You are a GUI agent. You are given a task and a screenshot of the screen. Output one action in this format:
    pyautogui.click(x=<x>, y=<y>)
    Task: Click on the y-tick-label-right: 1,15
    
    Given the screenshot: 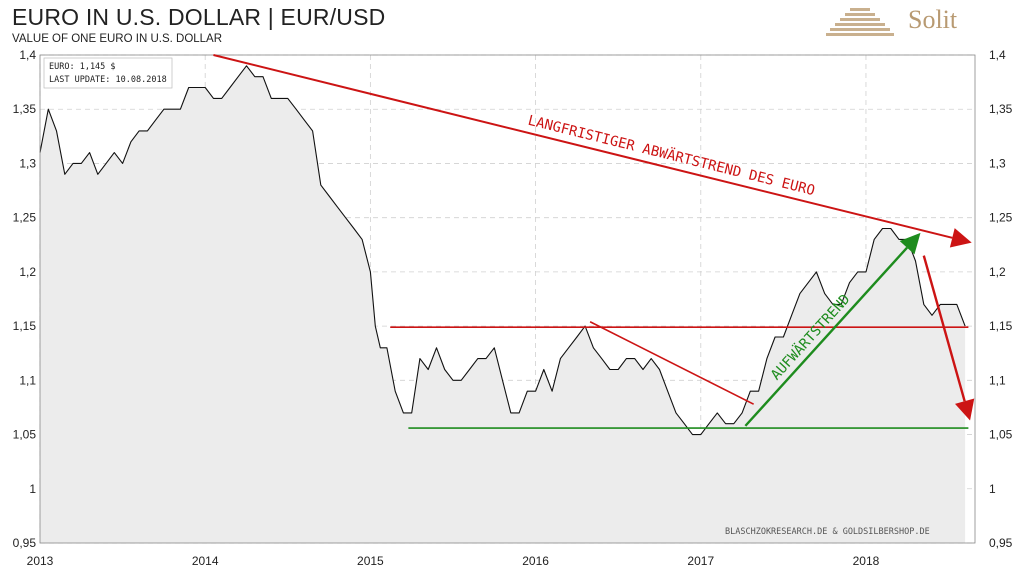 What is the action you would take?
    pyautogui.click(x=1001, y=326)
    